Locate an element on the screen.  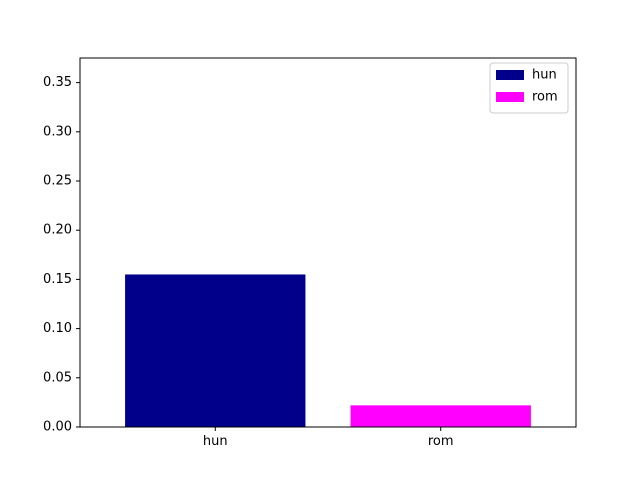
bar-hun is located at coordinates (215, 350).